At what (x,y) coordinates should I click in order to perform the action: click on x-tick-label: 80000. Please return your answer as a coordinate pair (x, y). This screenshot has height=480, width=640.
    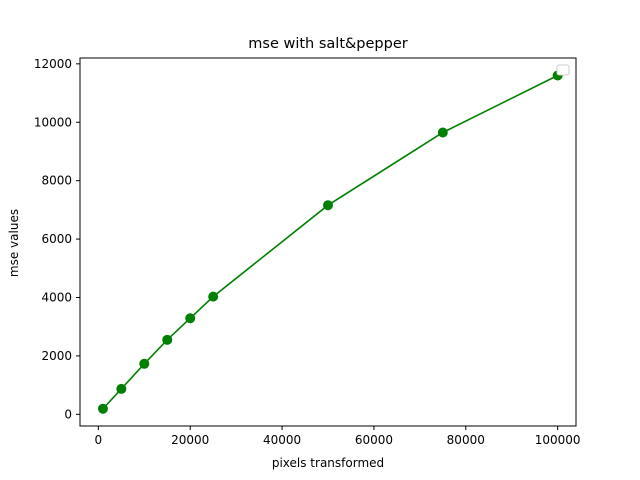
    Looking at the image, I should click on (466, 440).